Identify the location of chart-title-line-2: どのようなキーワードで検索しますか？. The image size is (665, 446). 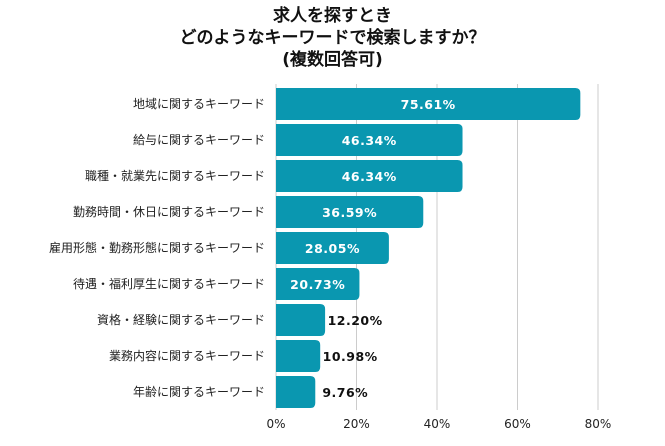
(332, 38).